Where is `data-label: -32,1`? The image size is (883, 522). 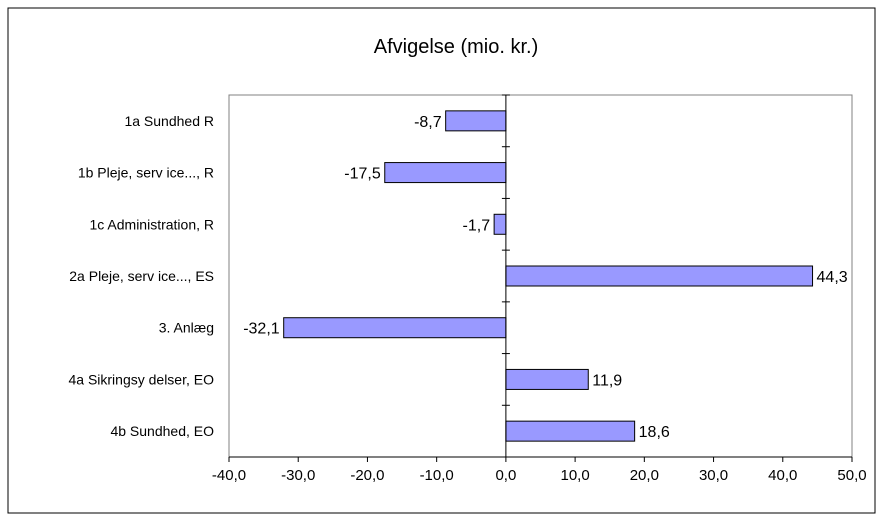 data-label: -32,1 is located at coordinates (261, 329).